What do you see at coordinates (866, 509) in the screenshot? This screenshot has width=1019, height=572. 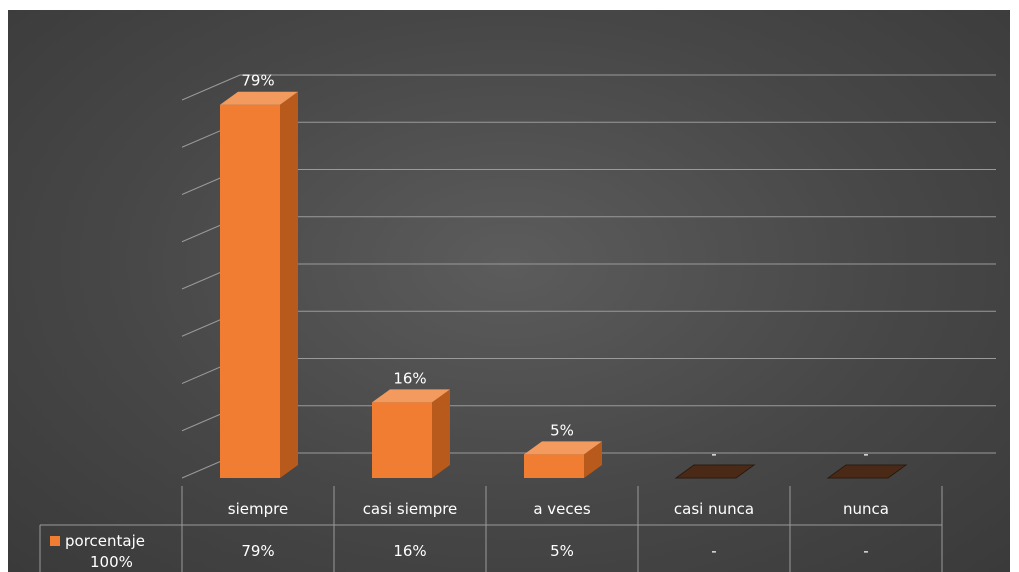 I see `x-tick-label: nunca` at bounding box center [866, 509].